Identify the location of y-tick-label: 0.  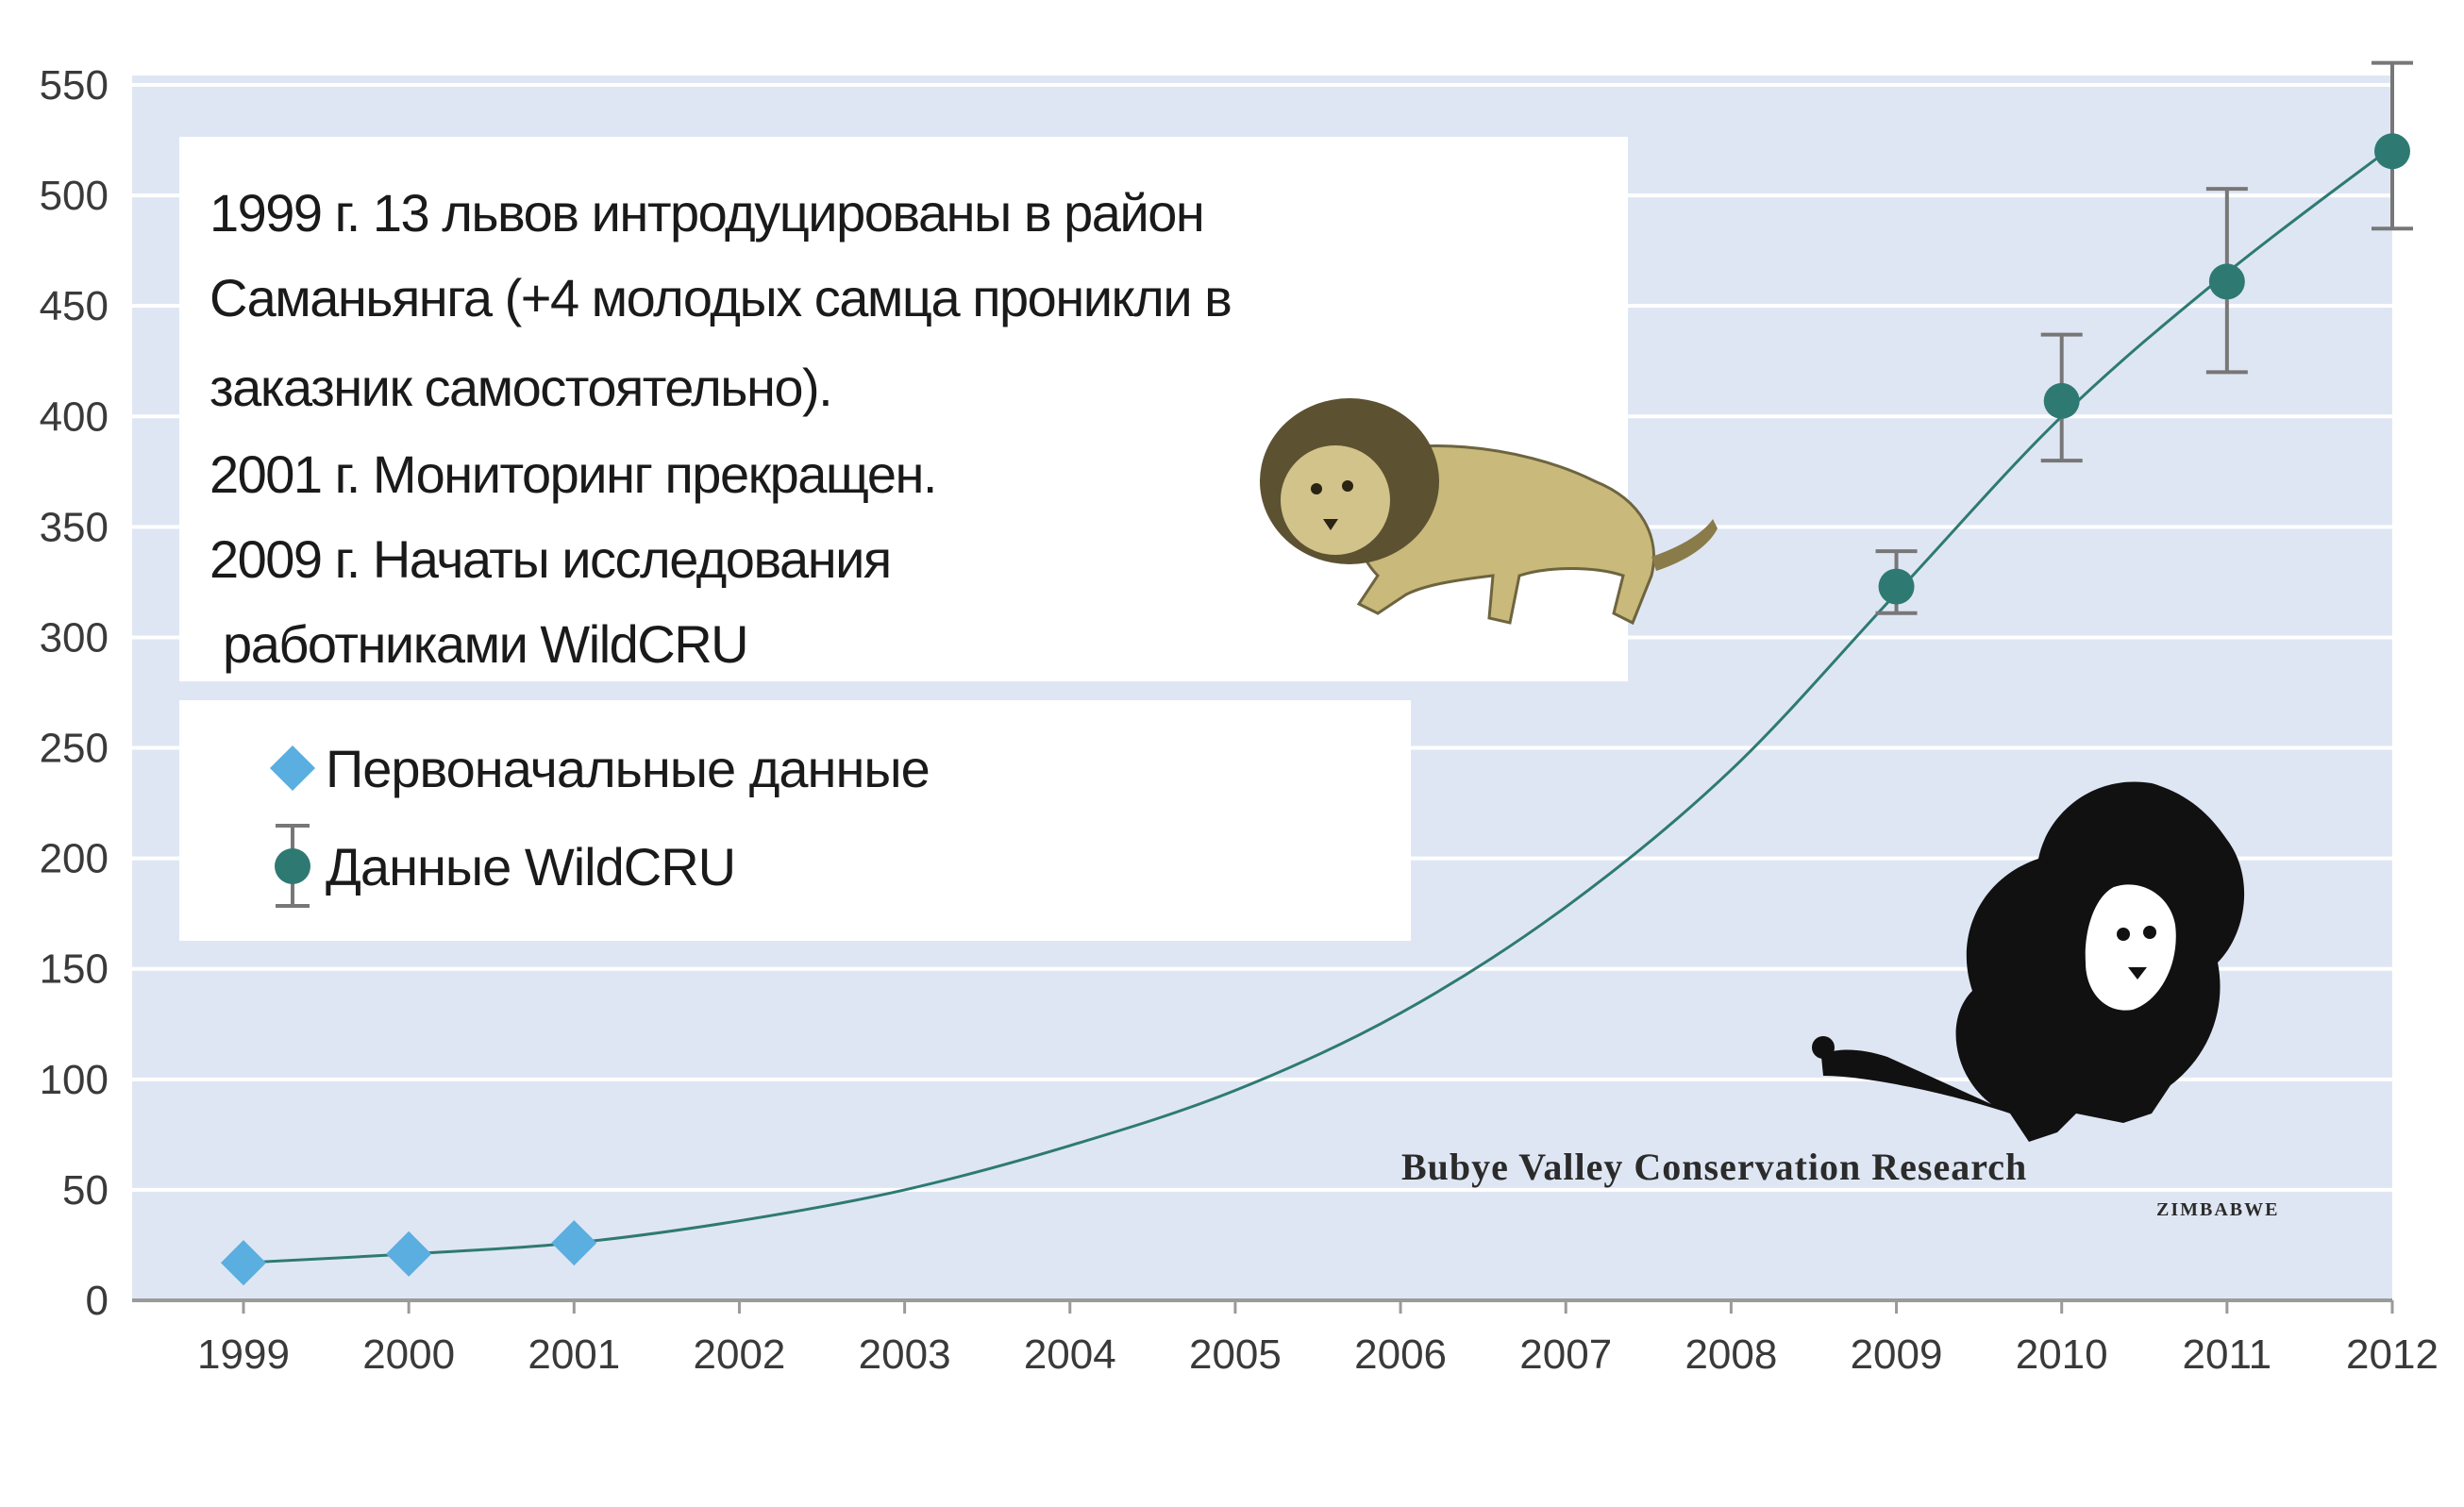
(97, 1301).